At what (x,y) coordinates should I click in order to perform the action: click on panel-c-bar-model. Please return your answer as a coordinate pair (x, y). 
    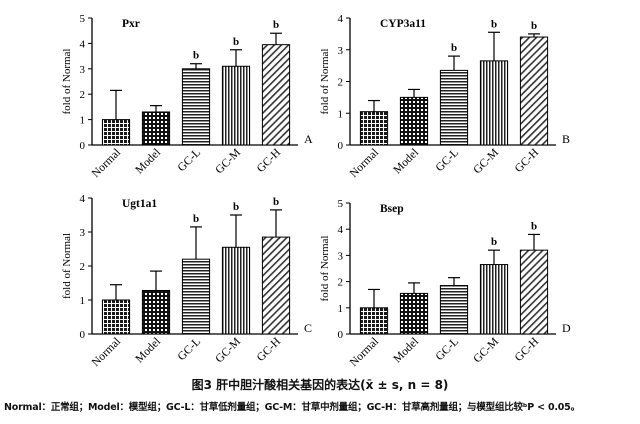
    Looking at the image, I should click on (156, 312).